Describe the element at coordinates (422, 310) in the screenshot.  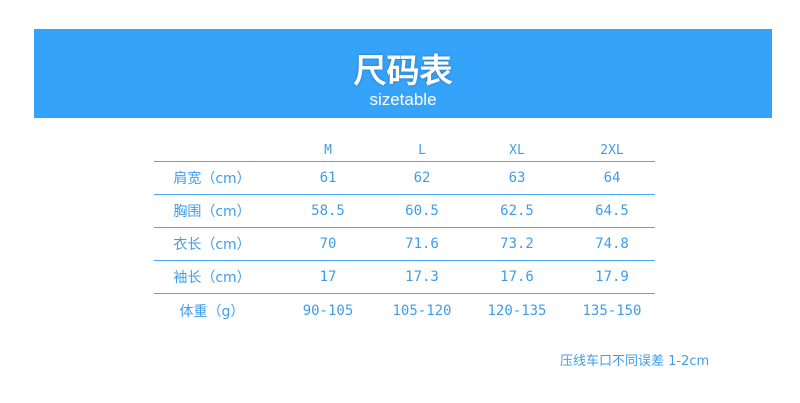
I see `table-cell: 105-120` at that location.